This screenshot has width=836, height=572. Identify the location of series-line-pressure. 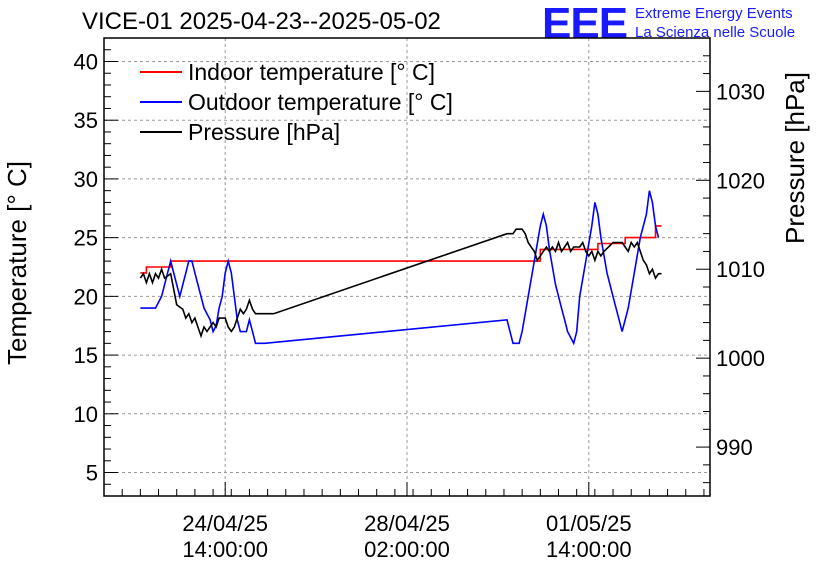
(400, 283).